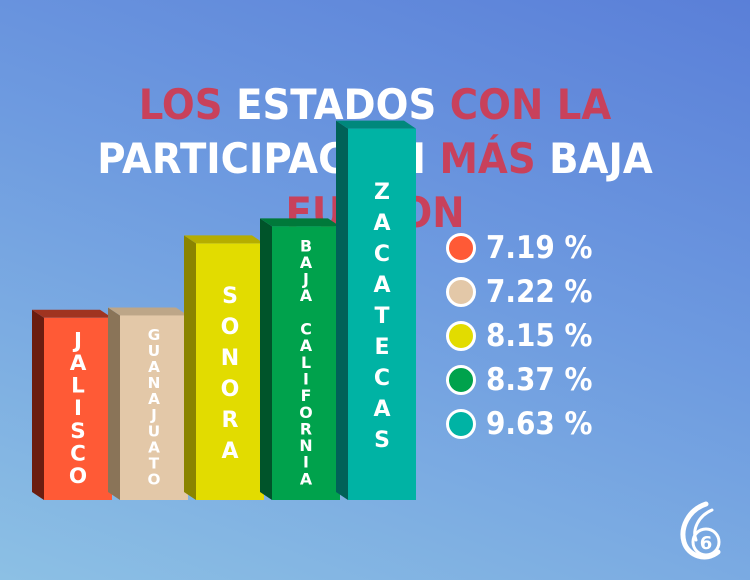  I want to click on chart-legend: 7.19 % 7.22 % 8.15 % 8.37 % 9.63 %, so click(519, 336).